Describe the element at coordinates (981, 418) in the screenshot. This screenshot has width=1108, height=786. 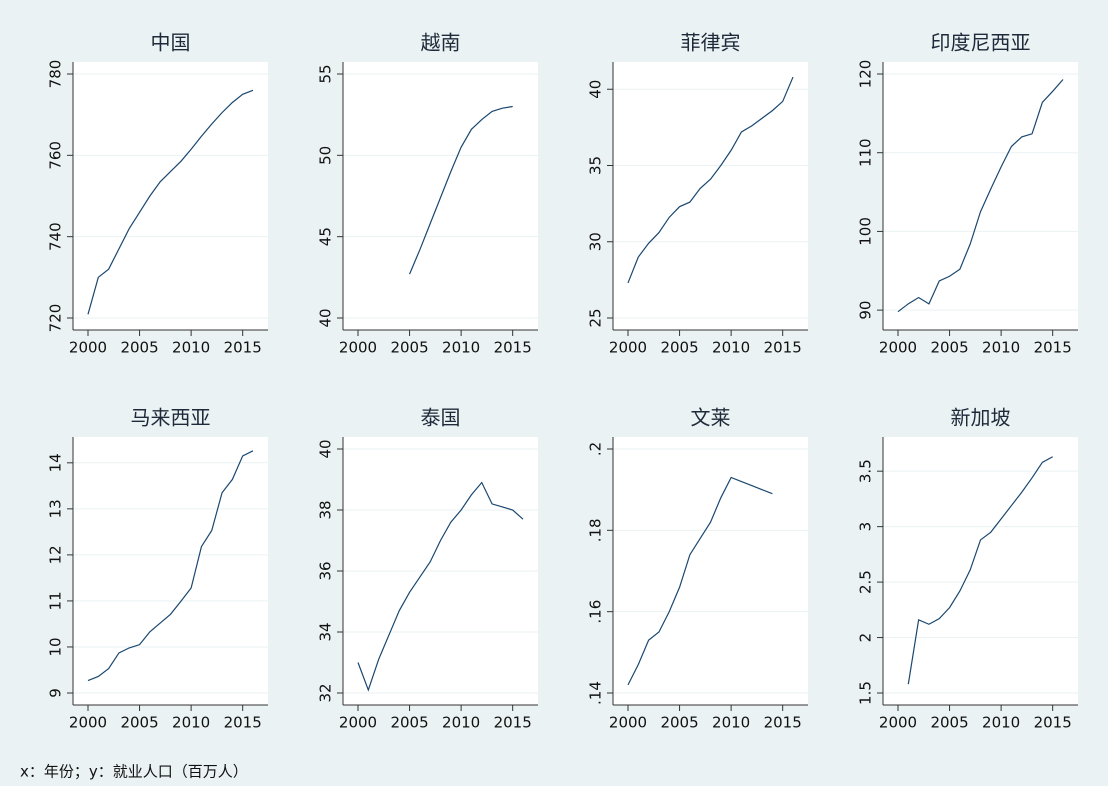
I see `chart-title: 新加坡` at that location.